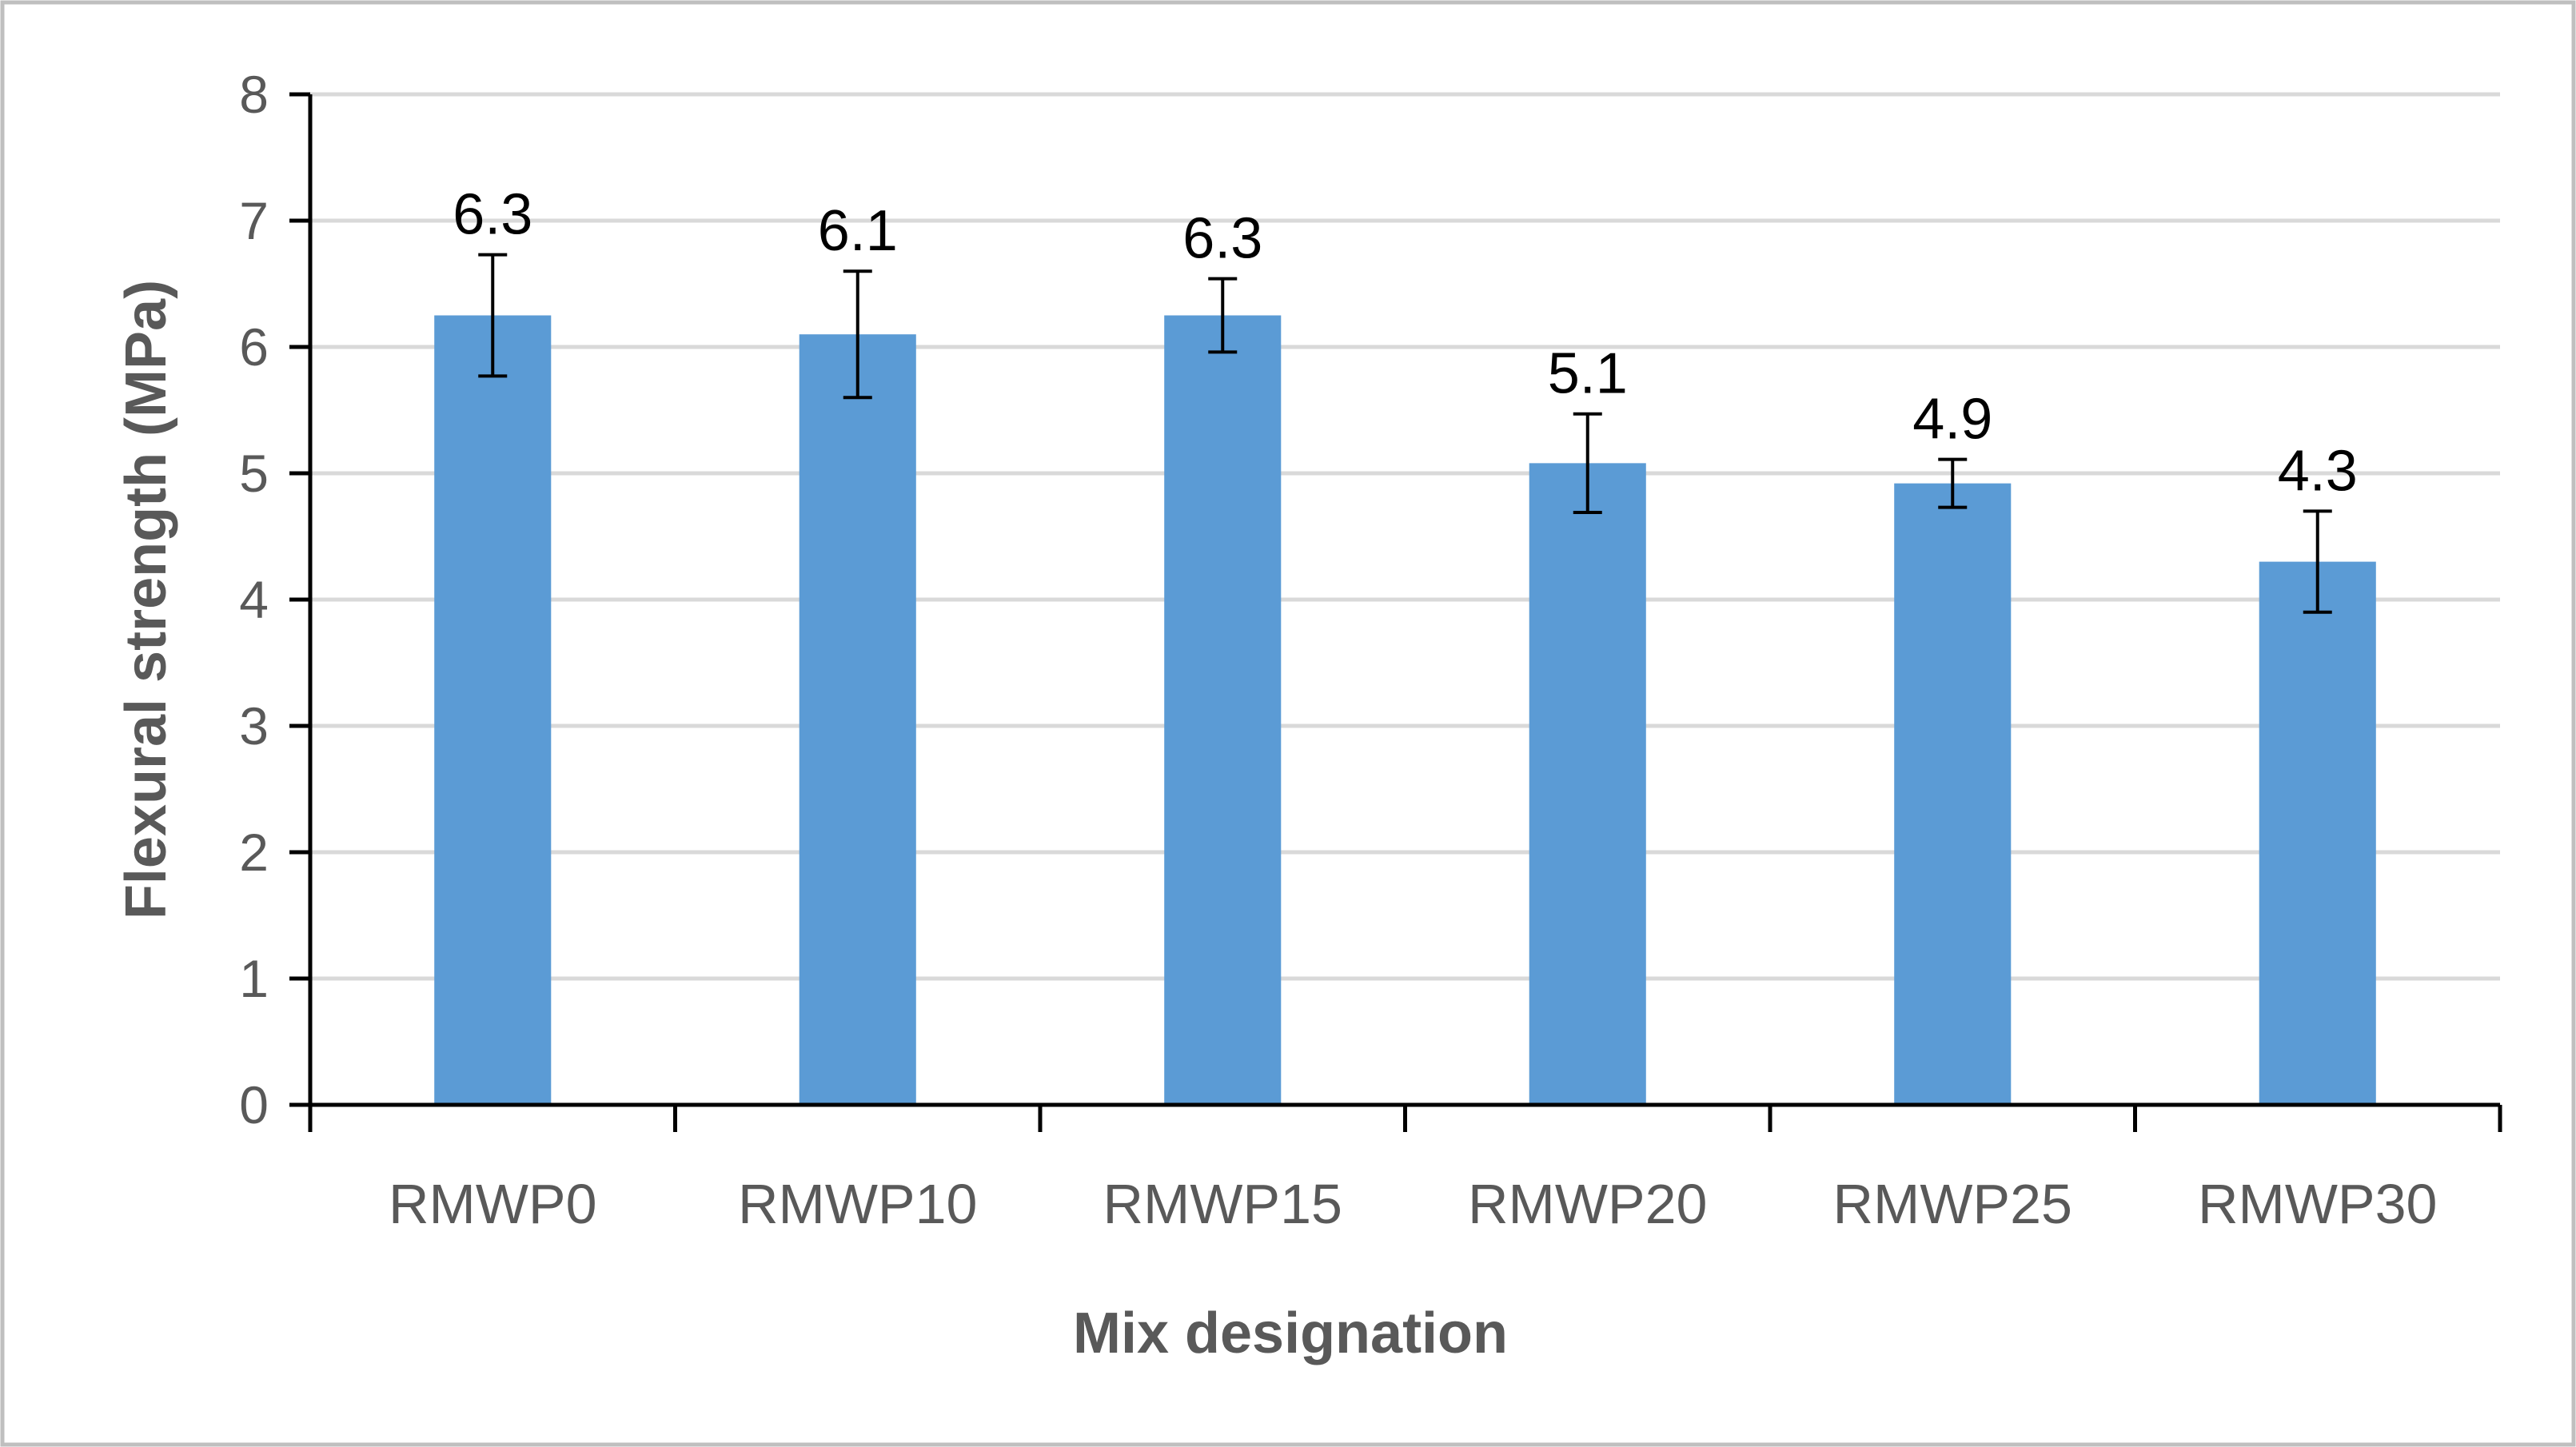 This screenshot has width=2576, height=1447. I want to click on y-tick-label: 5, so click(254, 474).